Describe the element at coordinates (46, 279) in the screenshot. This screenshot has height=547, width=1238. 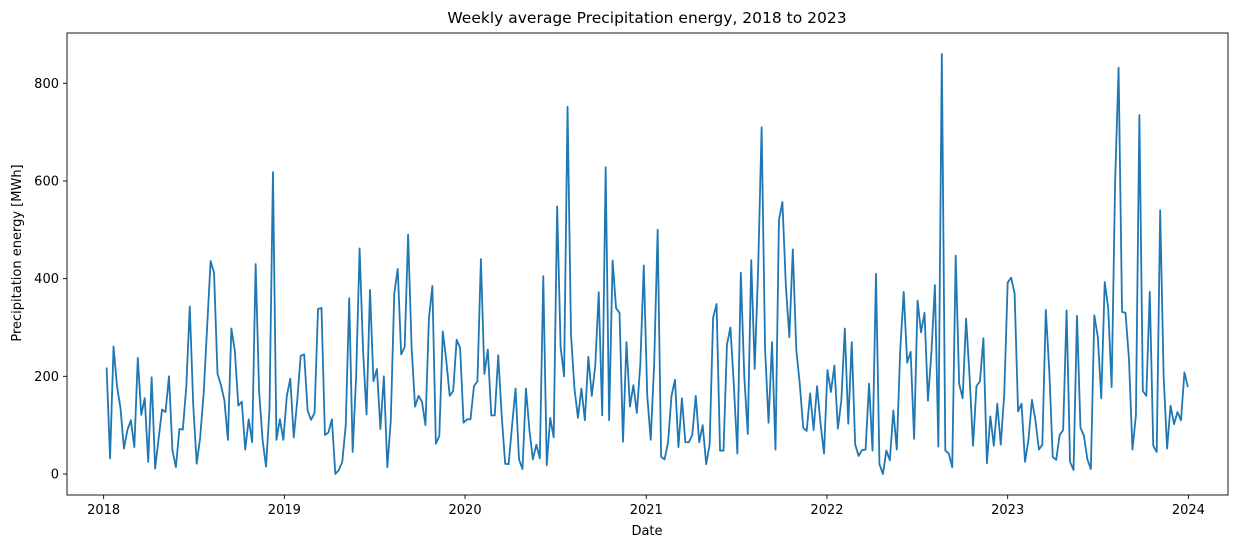
I see `y-tick-label: 400` at that location.